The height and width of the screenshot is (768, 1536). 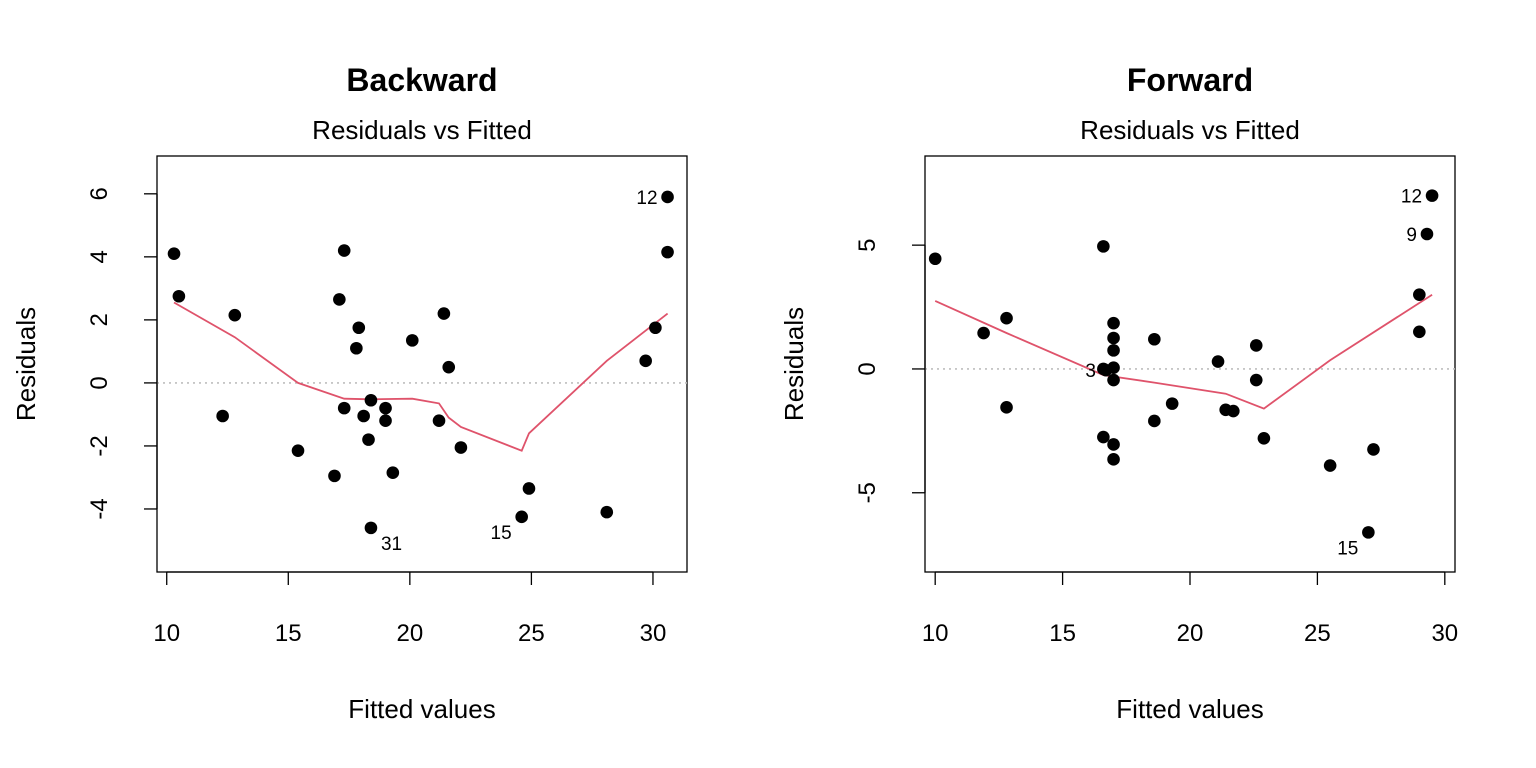 What do you see at coordinates (1190, 130) in the screenshot?
I see `forward-subtitle: Residuals vs Fitted` at bounding box center [1190, 130].